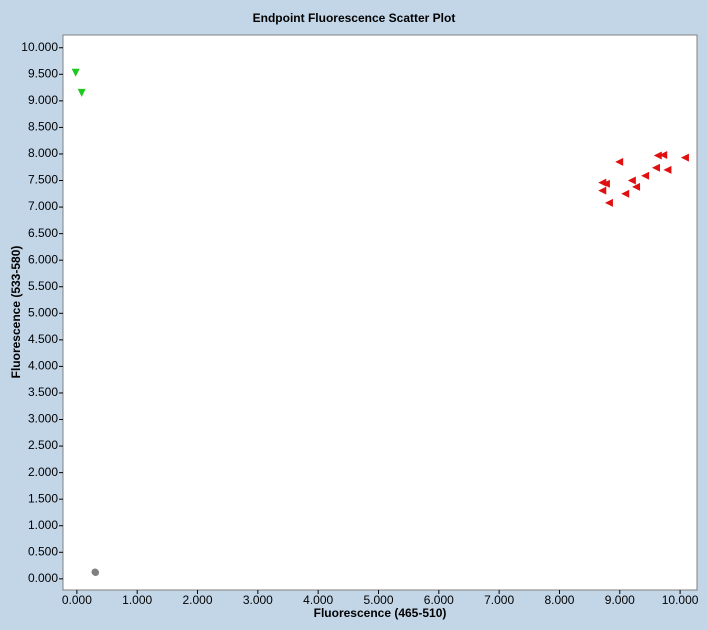 Image resolution: width=707 pixels, height=630 pixels. What do you see at coordinates (680, 600) in the screenshot?
I see `x-tick-label: 10.000` at bounding box center [680, 600].